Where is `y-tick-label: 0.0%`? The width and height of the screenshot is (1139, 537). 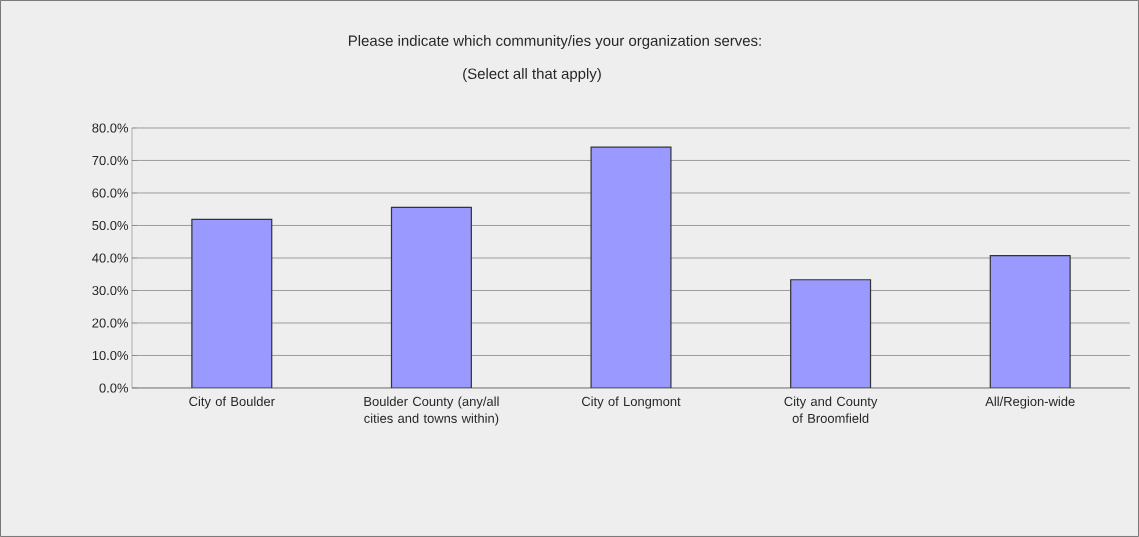 y-tick-label: 0.0% is located at coordinates (114, 388).